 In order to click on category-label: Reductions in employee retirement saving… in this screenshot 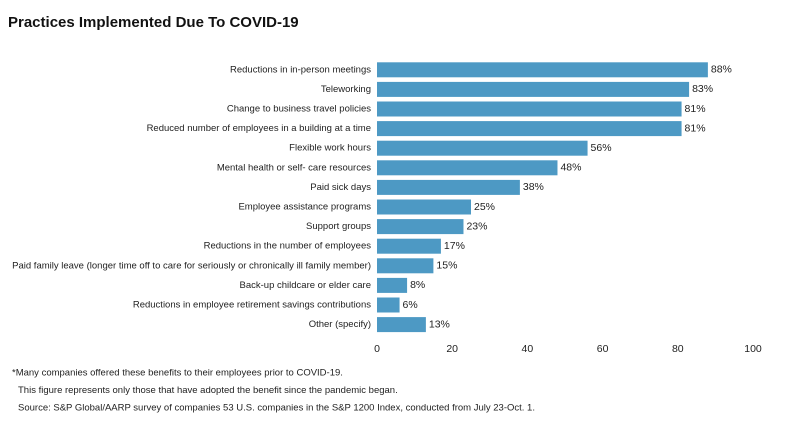, I will do `click(252, 305)`.